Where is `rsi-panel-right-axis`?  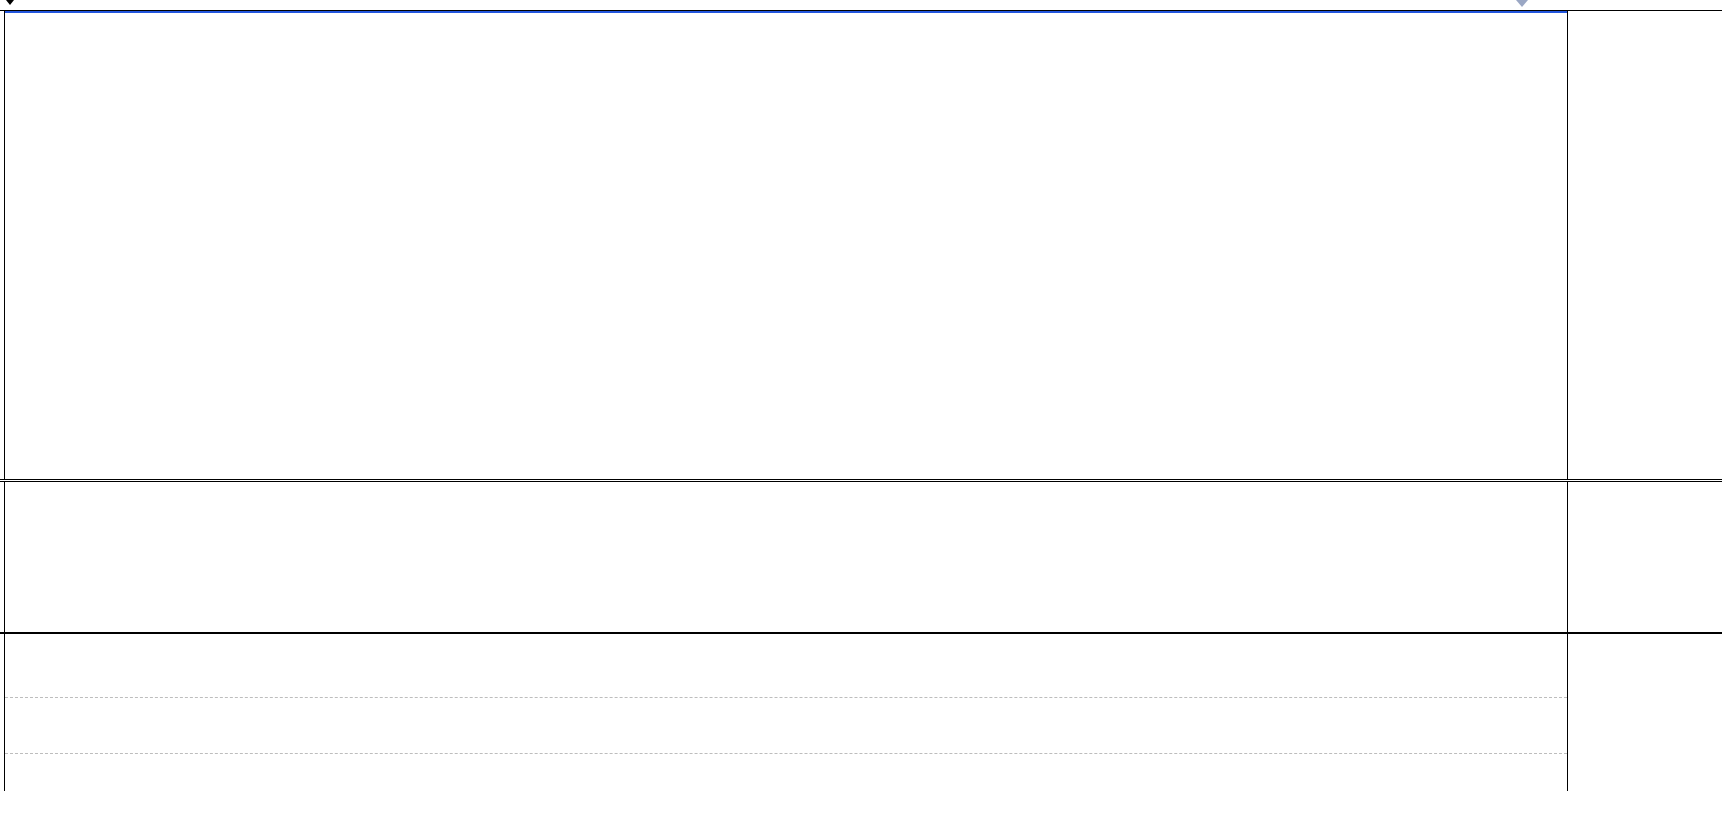
rsi-panel-right-axis is located at coordinates (1567, 712).